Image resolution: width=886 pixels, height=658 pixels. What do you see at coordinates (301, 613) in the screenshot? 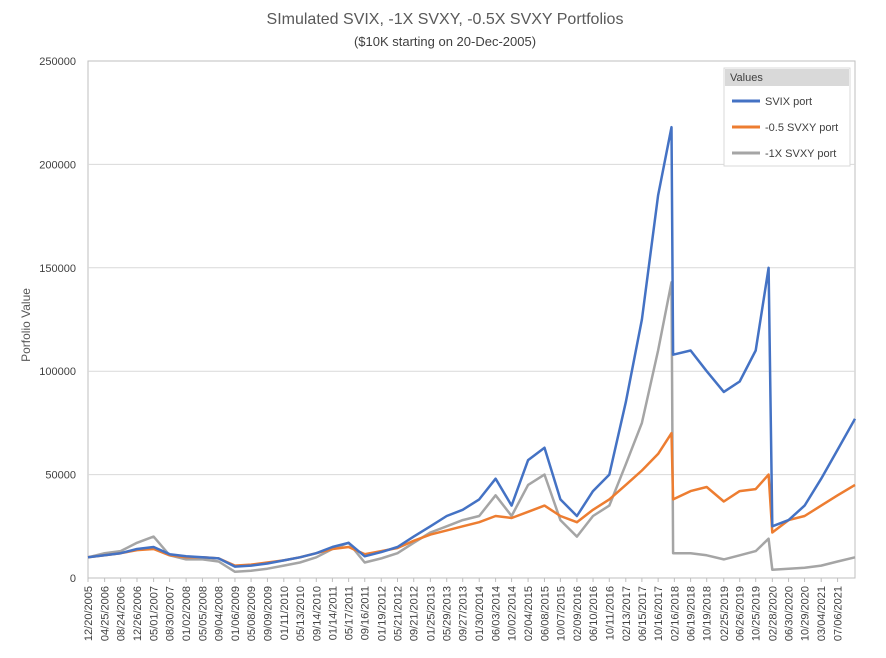
I see `x-tick-label: 05/13/2010` at bounding box center [301, 613].